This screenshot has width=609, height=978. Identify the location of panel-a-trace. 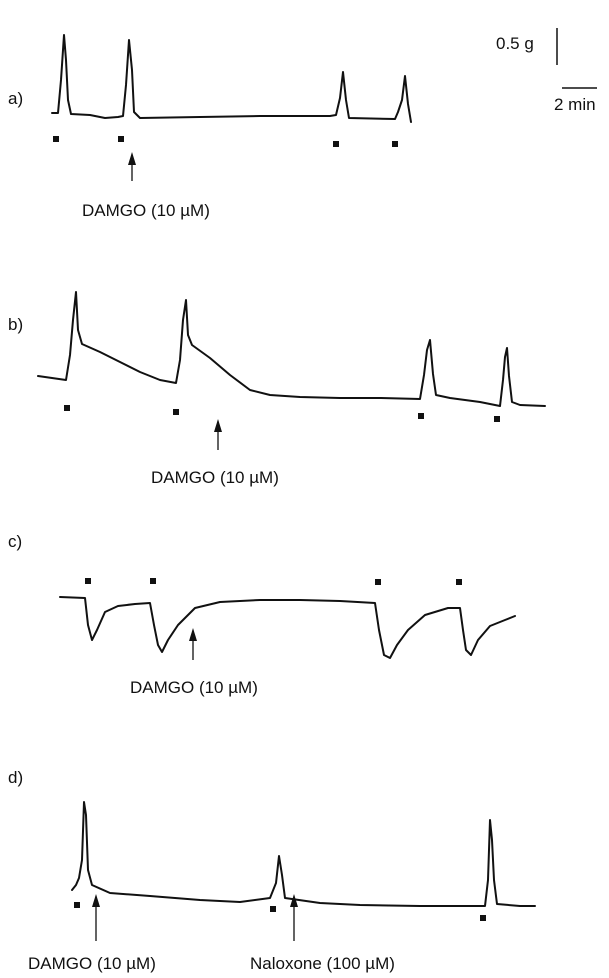
(231, 78).